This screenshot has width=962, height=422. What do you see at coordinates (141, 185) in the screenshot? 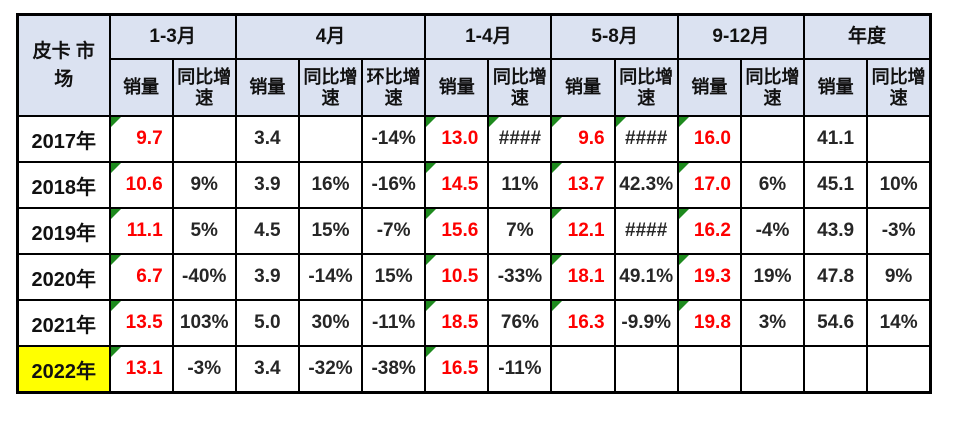
I see `table-cell: 10.6` at bounding box center [141, 185].